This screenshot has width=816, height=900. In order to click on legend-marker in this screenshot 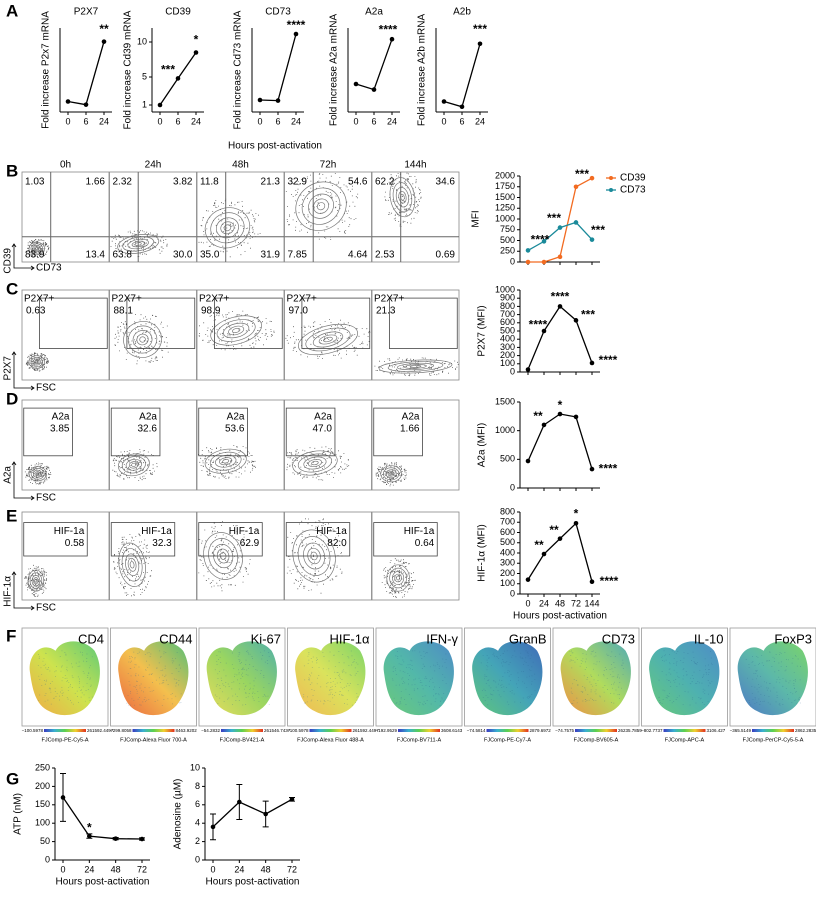, I will do `click(611, 190)`.